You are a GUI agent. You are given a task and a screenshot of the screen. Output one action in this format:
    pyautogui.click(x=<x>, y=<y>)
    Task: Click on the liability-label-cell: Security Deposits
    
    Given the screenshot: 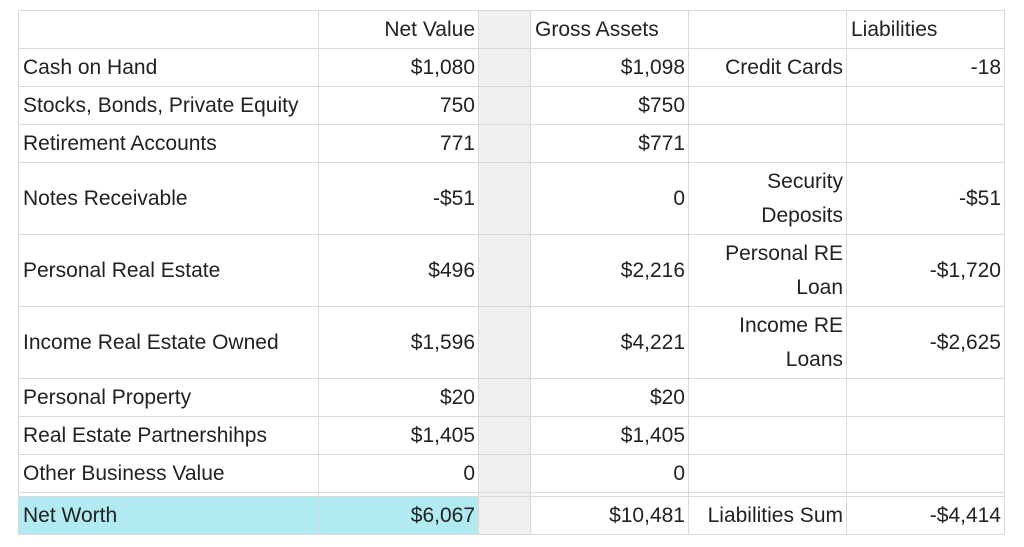 What is the action you would take?
    pyautogui.click(x=767, y=198)
    